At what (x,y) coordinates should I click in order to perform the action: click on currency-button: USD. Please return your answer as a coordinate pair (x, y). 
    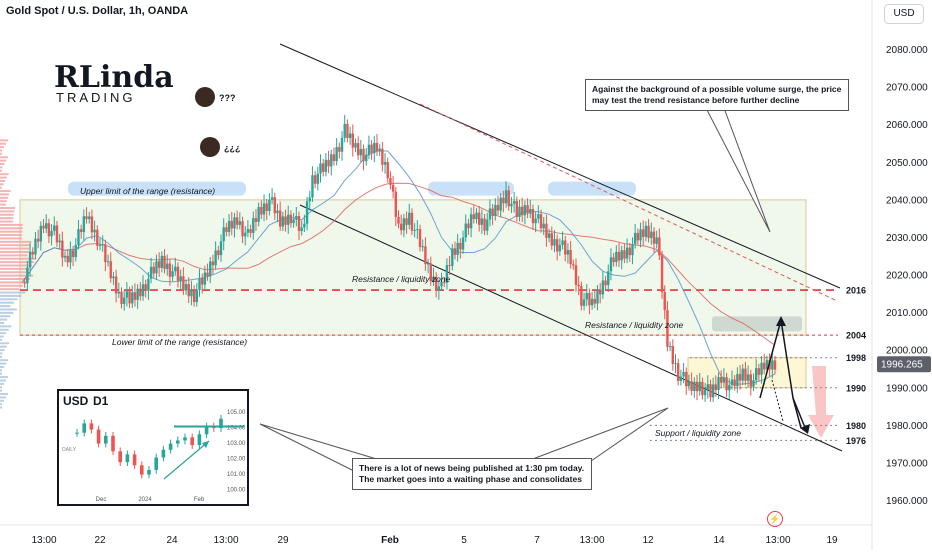
    Looking at the image, I should click on (904, 14).